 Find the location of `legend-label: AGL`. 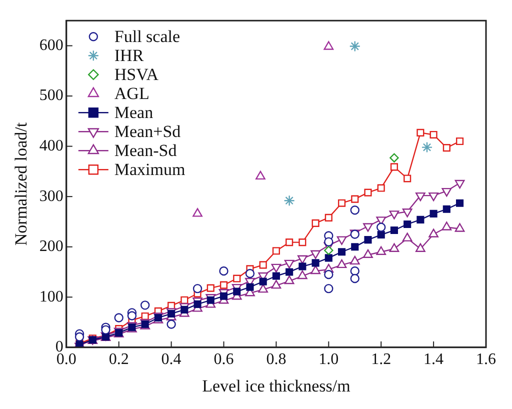

legend-label: AGL is located at coordinates (132, 94).